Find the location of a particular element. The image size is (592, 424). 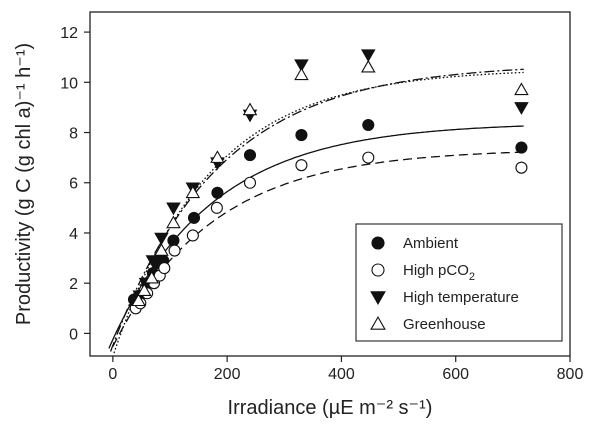

legend-label: High pCO2 is located at coordinates (439, 272).